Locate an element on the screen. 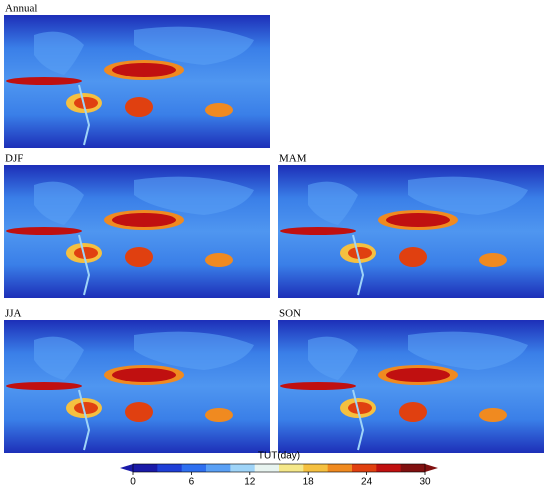 The image size is (550, 489). colorbar-frame is located at coordinates (279, 468).